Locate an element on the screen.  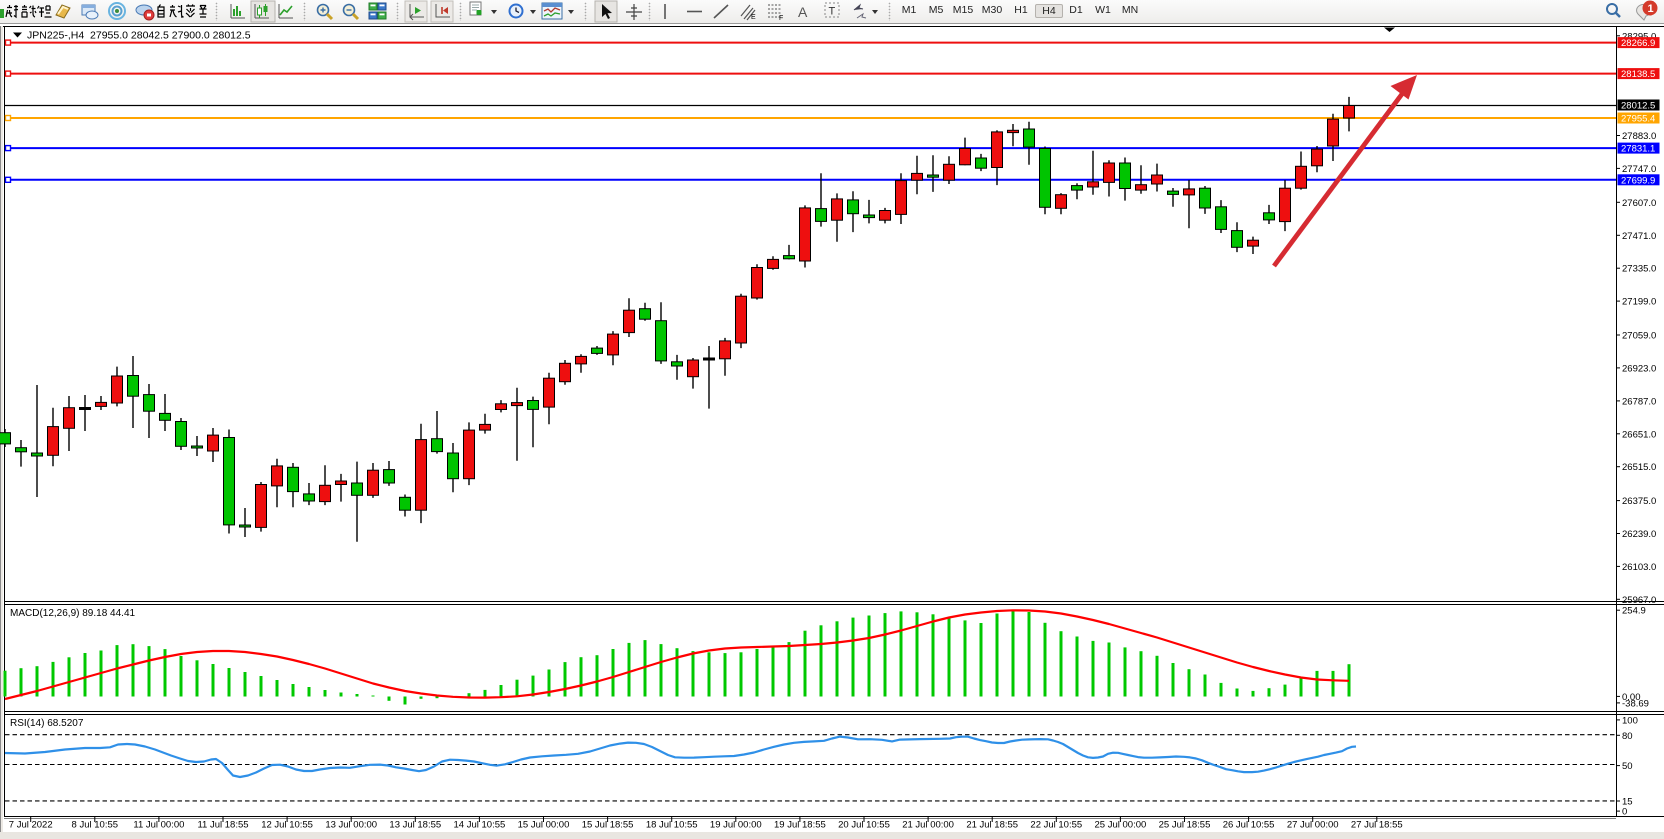
svg-text: 7 Jul 2022 is located at coordinates (31, 825).